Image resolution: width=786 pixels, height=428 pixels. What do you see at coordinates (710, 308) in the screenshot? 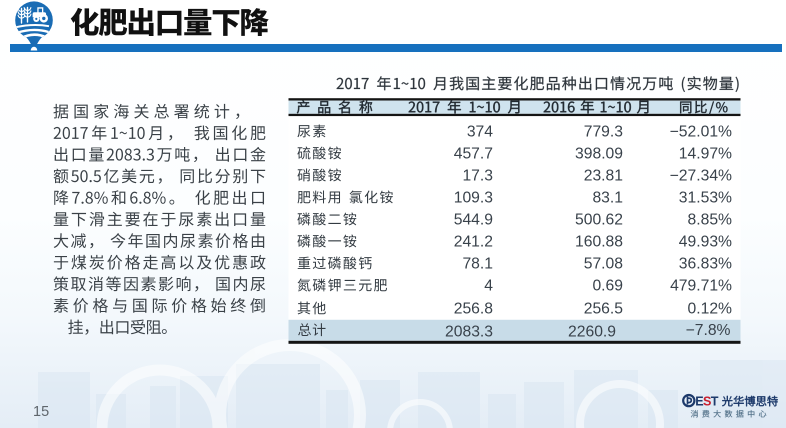
I see `svg-text: 0.12%` at bounding box center [710, 308].